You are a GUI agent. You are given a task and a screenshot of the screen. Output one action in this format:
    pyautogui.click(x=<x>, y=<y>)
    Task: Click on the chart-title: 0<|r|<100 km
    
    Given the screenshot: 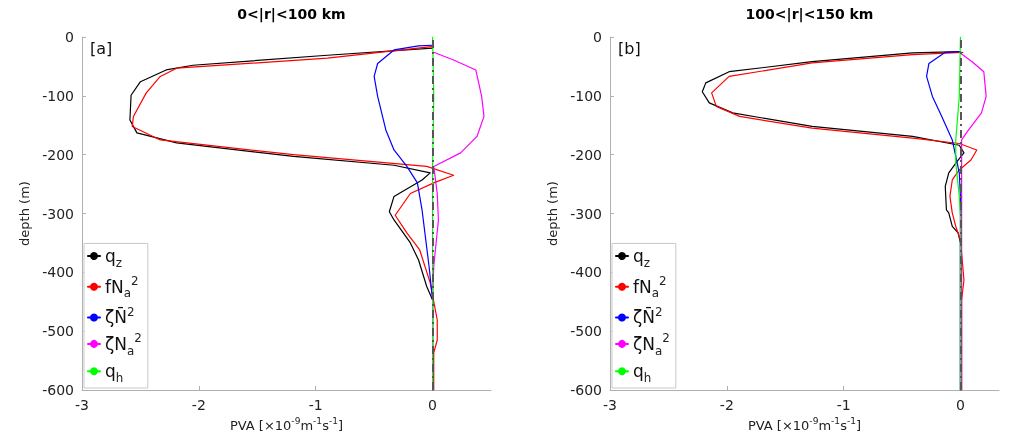 What is the action you would take?
    pyautogui.click(x=291, y=14)
    